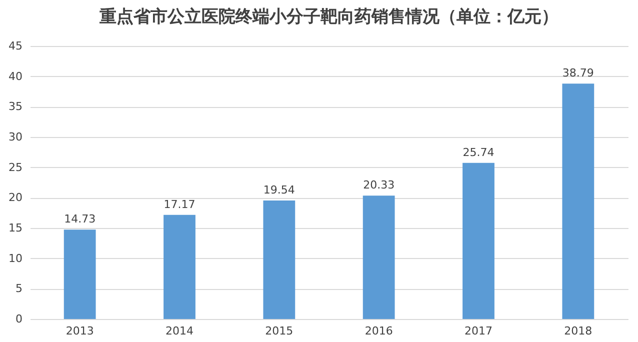 This screenshot has width=638, height=342. Describe the element at coordinates (15, 258) in the screenshot. I see `y-tick-label: 10` at that location.